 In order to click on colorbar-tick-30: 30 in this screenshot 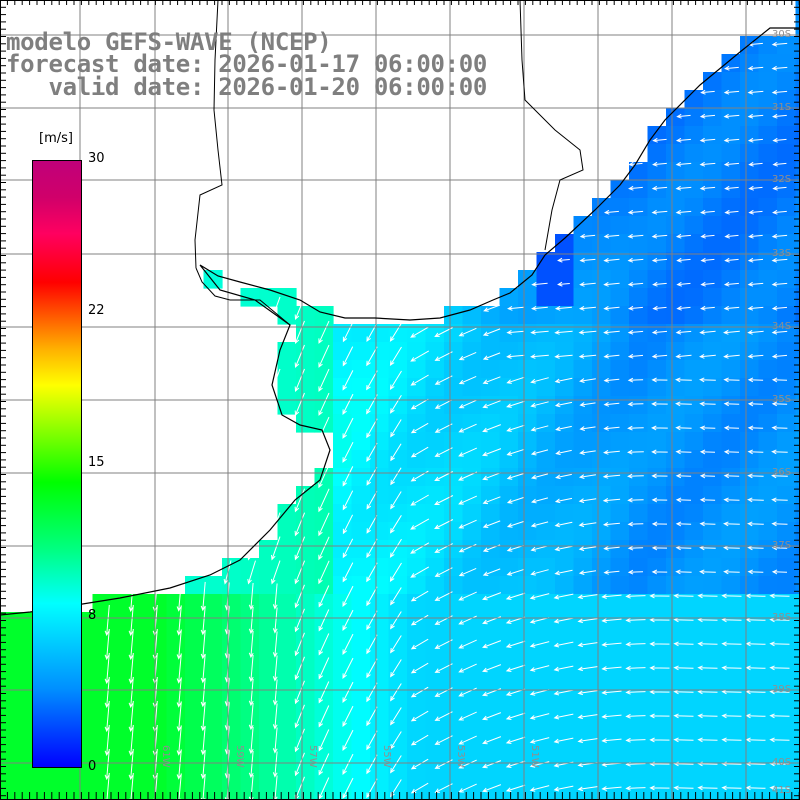, I will do `click(96, 158)`.